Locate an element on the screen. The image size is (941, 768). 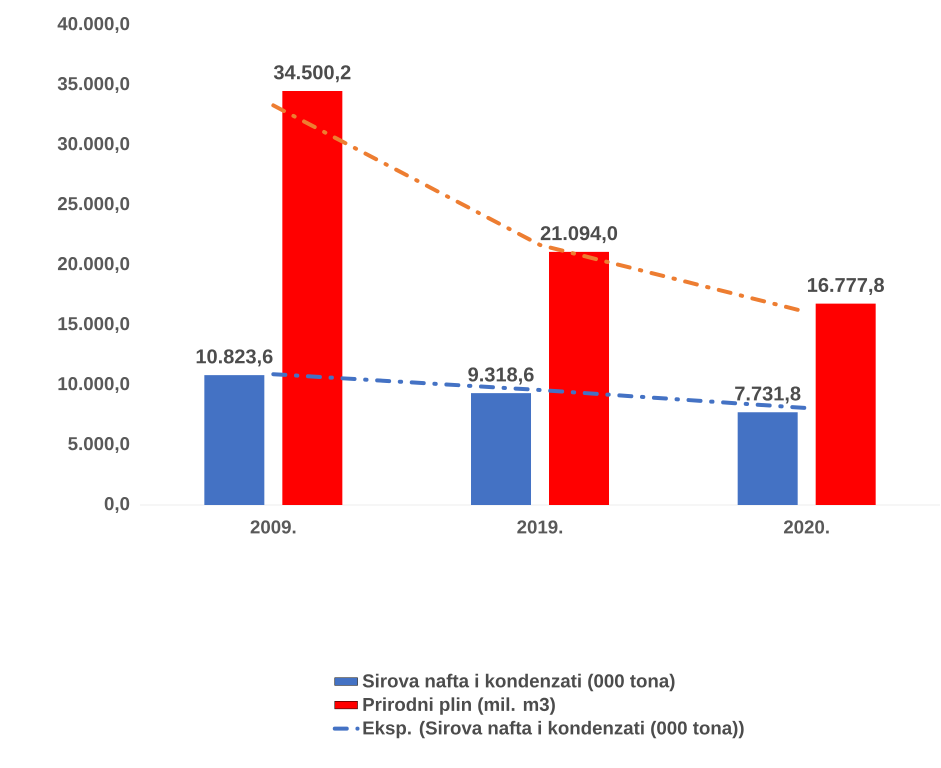
y-tick-label: 25.000,0 is located at coordinates (94, 205).